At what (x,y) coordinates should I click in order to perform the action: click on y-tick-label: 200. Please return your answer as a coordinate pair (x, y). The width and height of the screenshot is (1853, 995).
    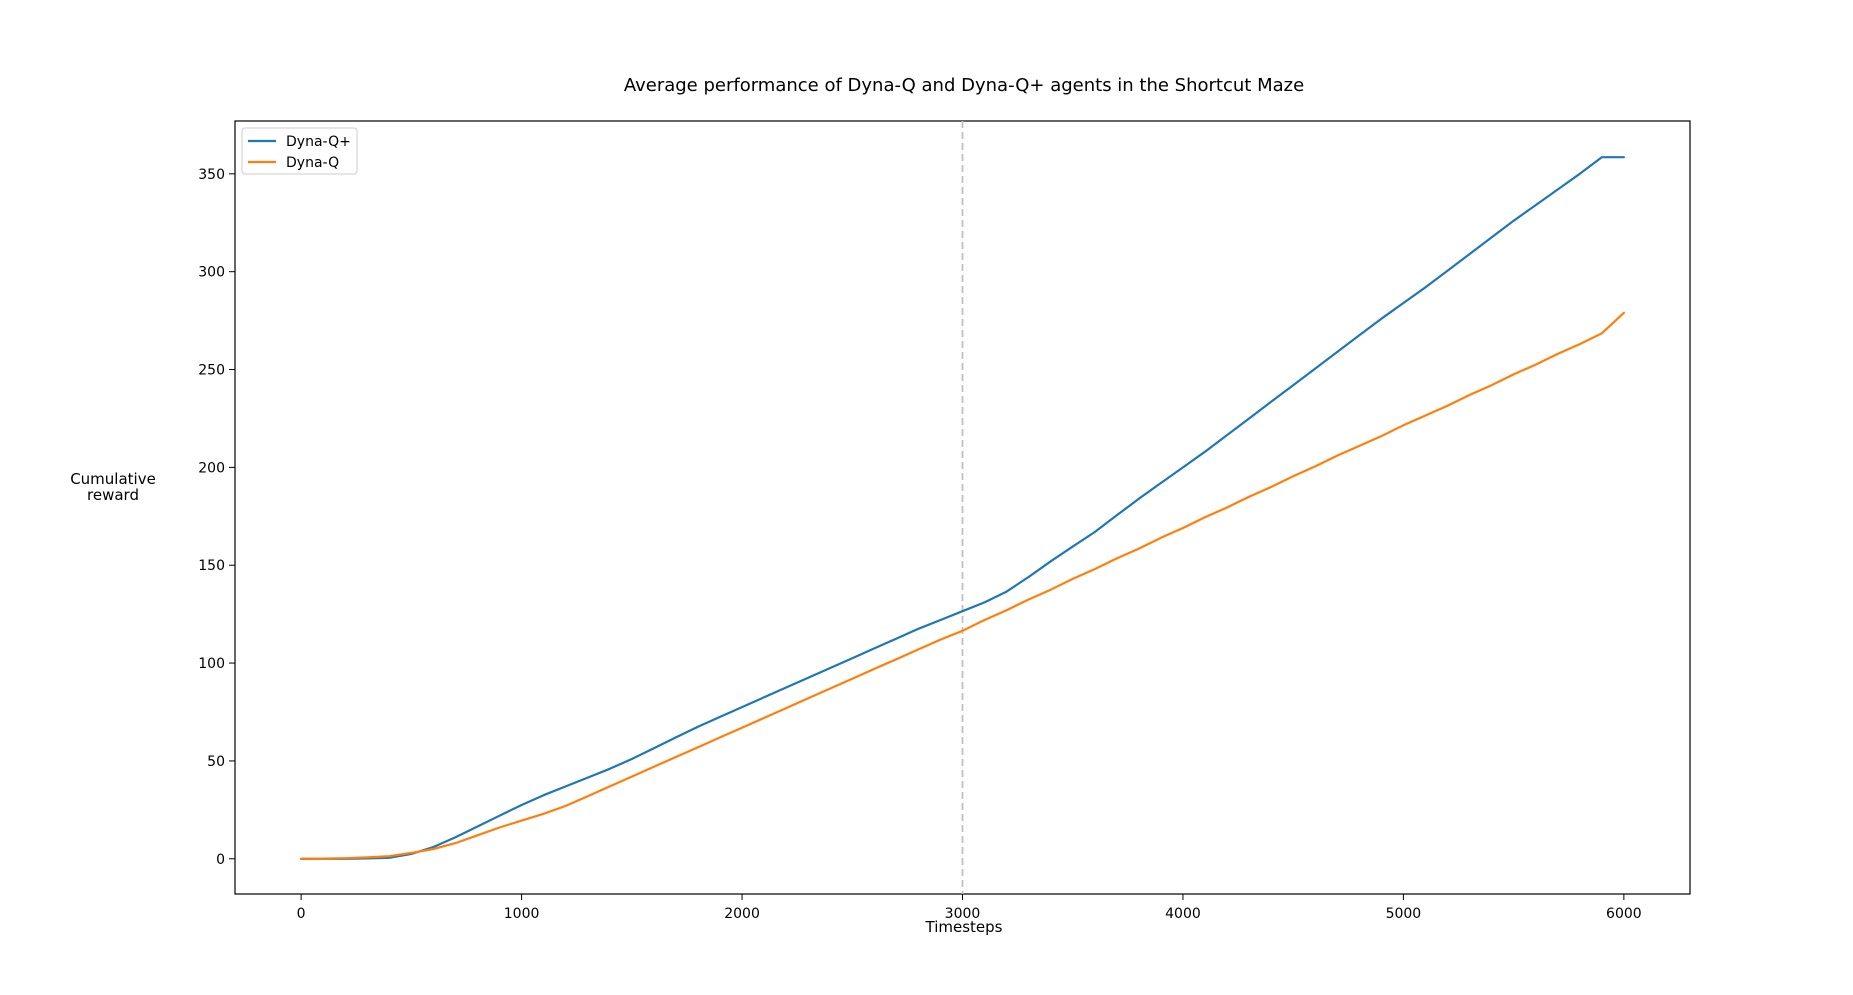
    Looking at the image, I should click on (211, 468).